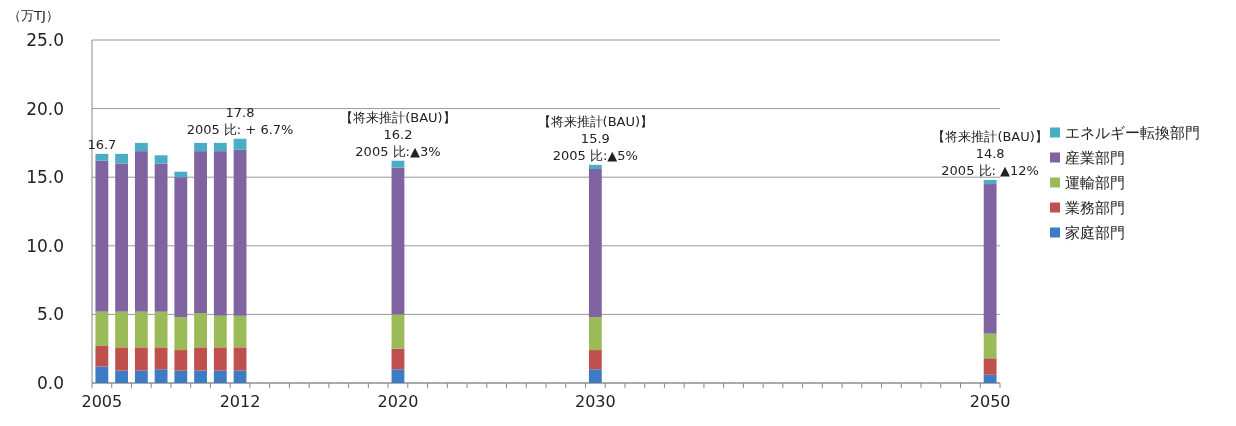 This screenshot has width=1236, height=426. What do you see at coordinates (398, 401) in the screenshot?
I see `x-tick-label: 2020` at bounding box center [398, 401].